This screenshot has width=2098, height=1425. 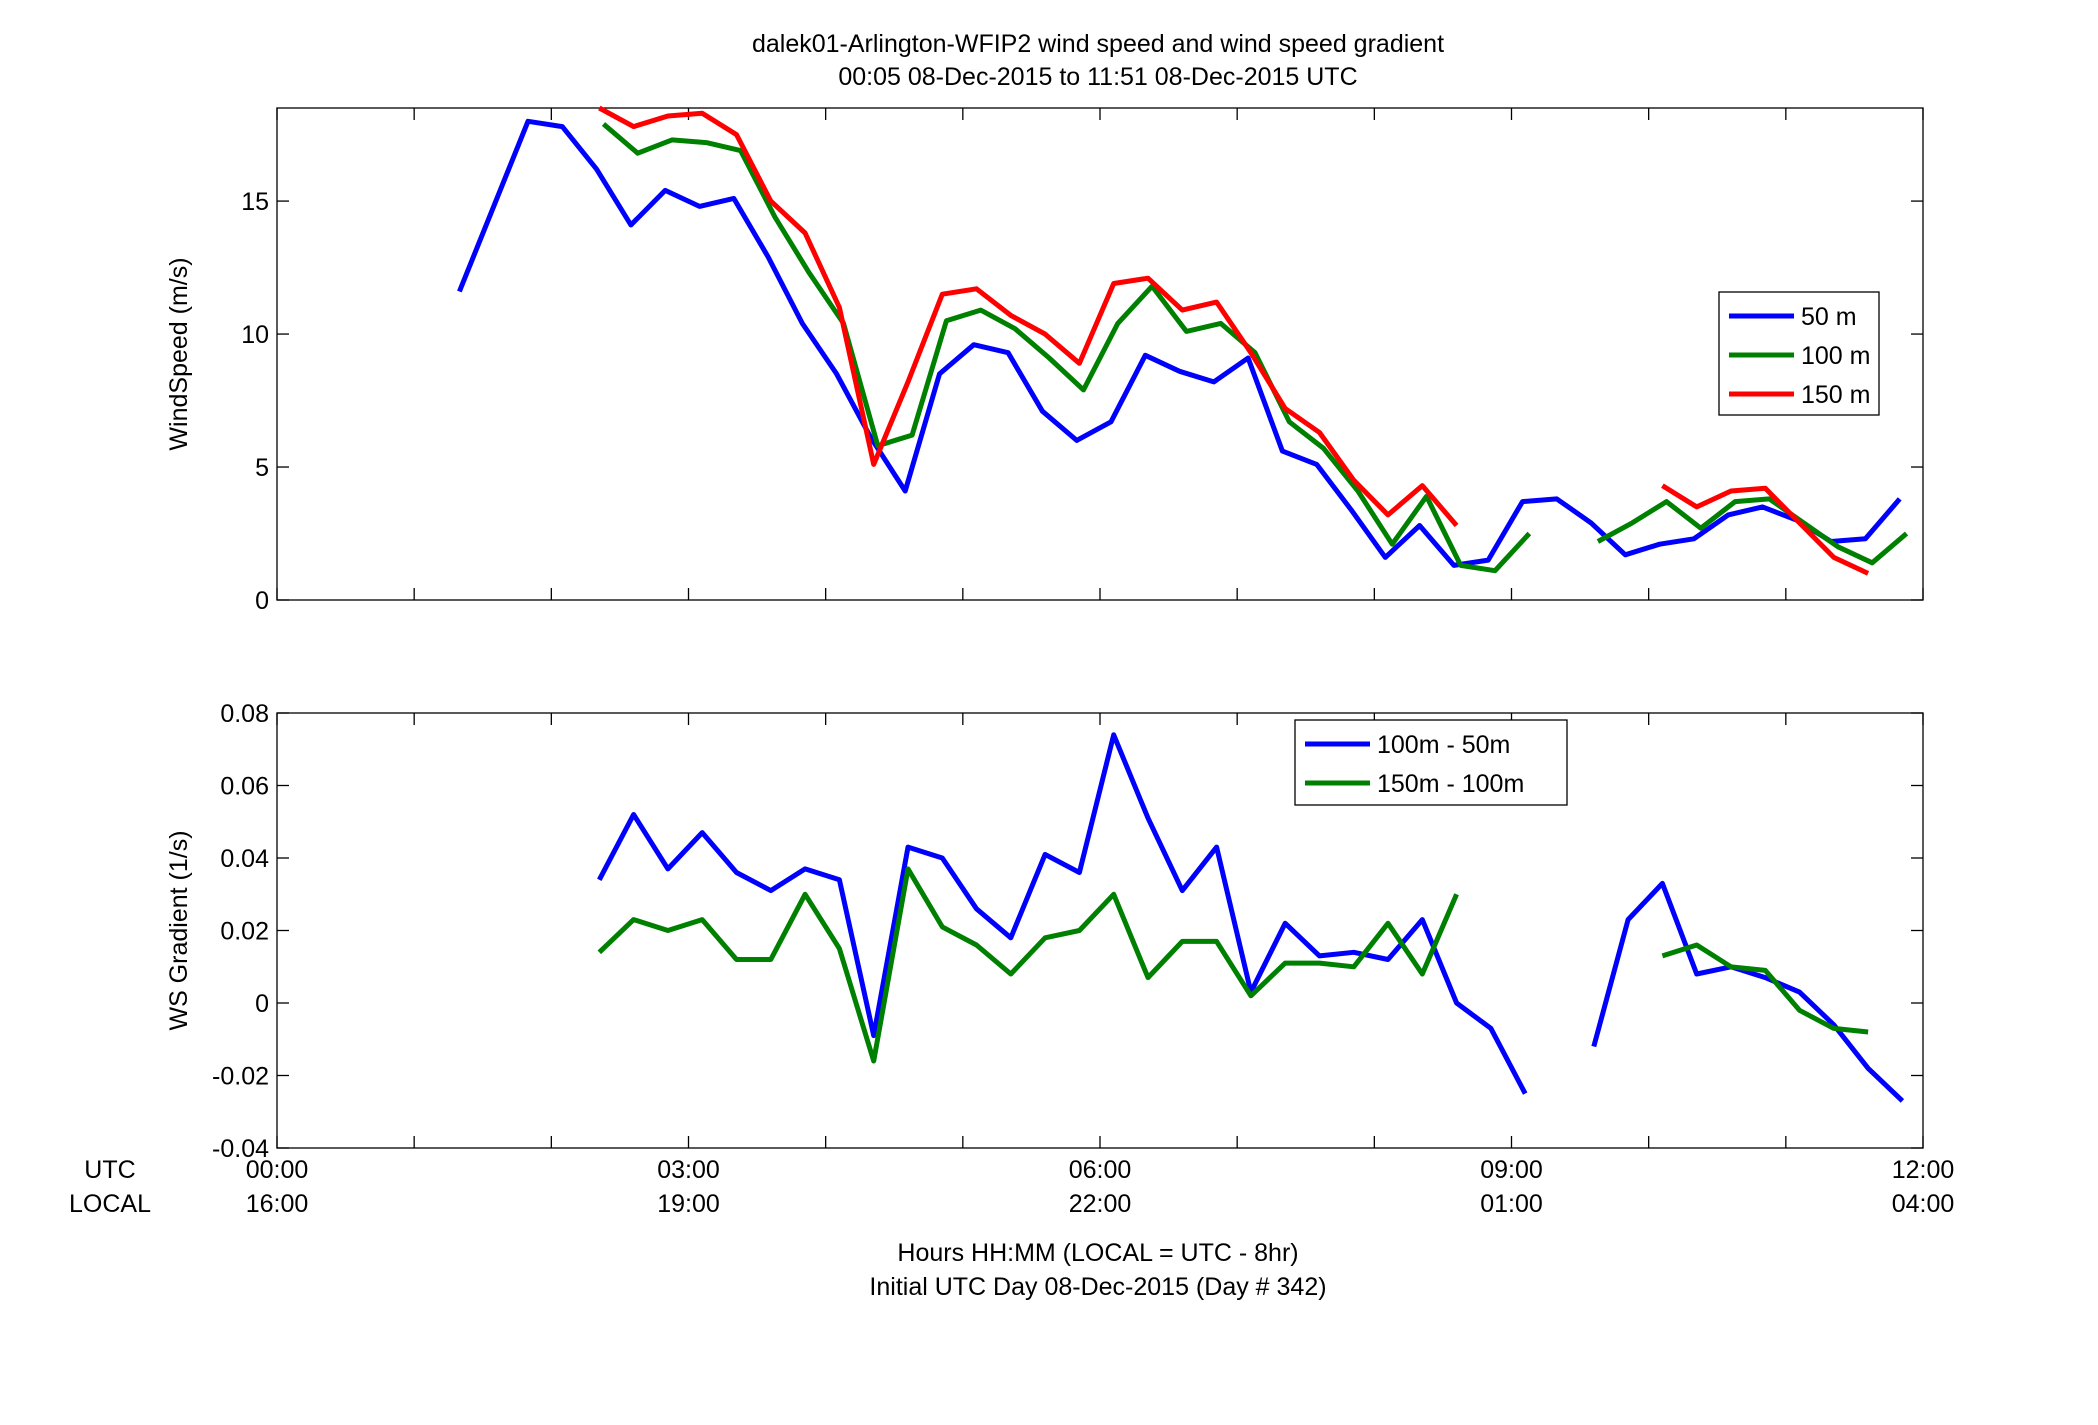 What do you see at coordinates (244, 932) in the screenshot?
I see `y-tick-label: 0.02` at bounding box center [244, 932].